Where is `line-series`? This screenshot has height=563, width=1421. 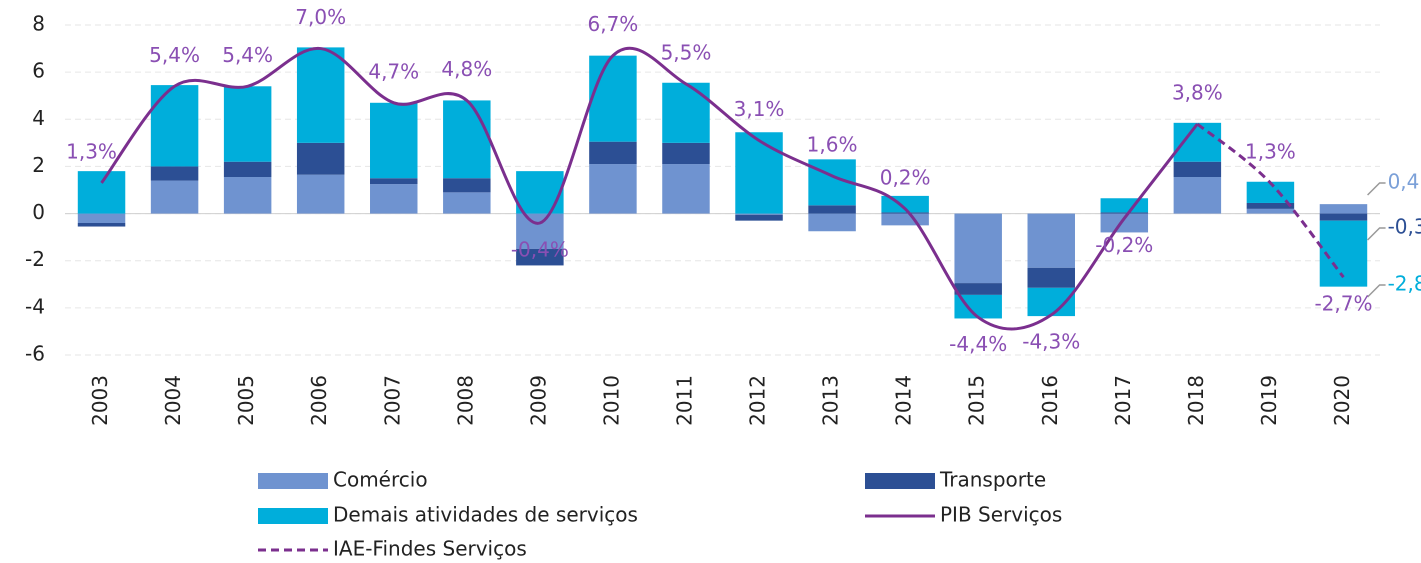 line-series is located at coordinates (1270, 200).